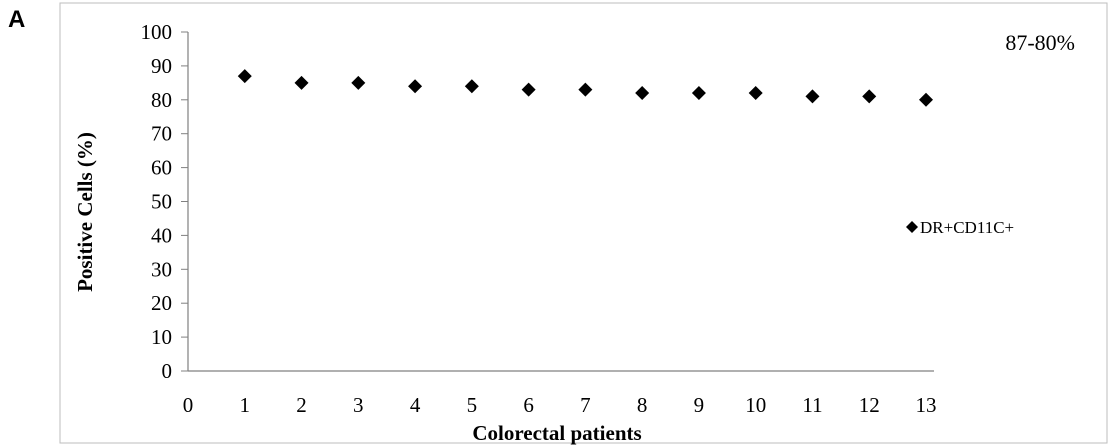  I want to click on y-tick-label: 70, so click(161, 134).